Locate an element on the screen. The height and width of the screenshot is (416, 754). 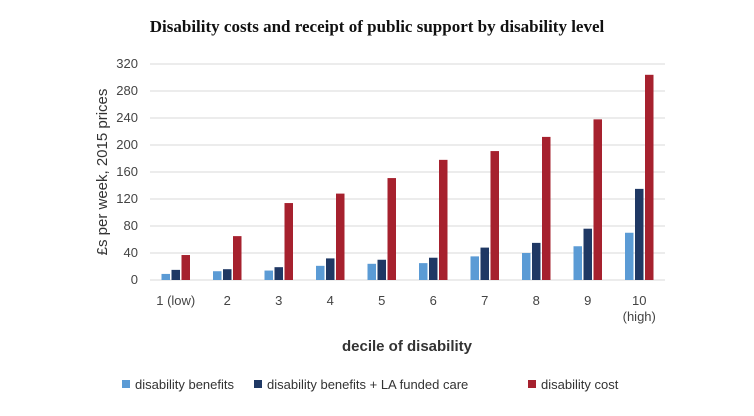
y-tick-label: 0 is located at coordinates (134, 279).